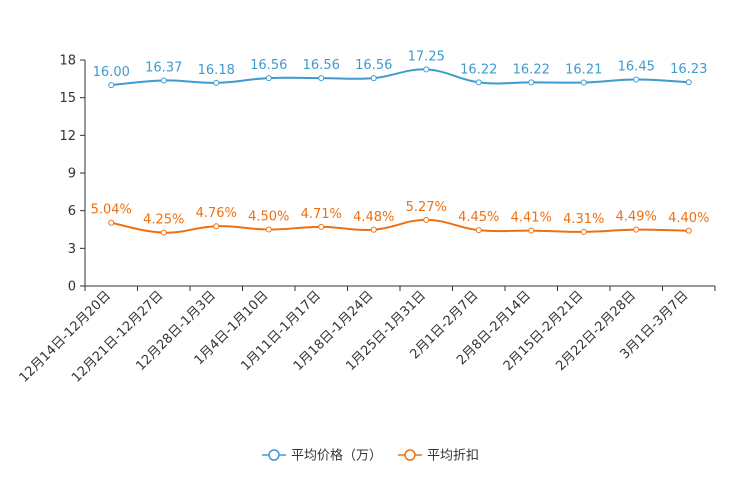  Describe the element at coordinates (688, 69) in the screenshot. I see `data-label: 16.23` at that location.